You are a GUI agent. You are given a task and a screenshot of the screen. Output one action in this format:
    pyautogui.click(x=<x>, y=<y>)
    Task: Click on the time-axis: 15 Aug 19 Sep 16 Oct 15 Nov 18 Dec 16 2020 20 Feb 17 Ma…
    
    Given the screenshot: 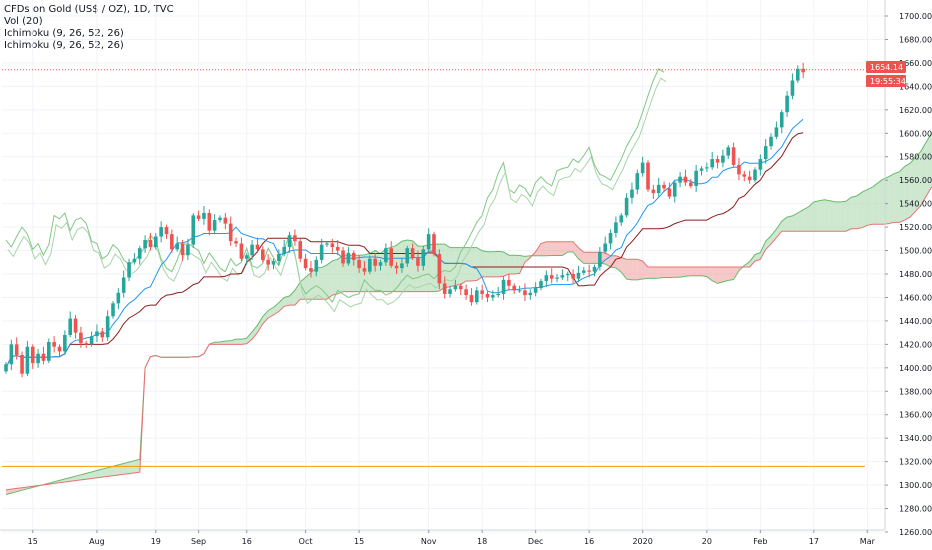 What is the action you would take?
    pyautogui.click(x=442, y=537)
    